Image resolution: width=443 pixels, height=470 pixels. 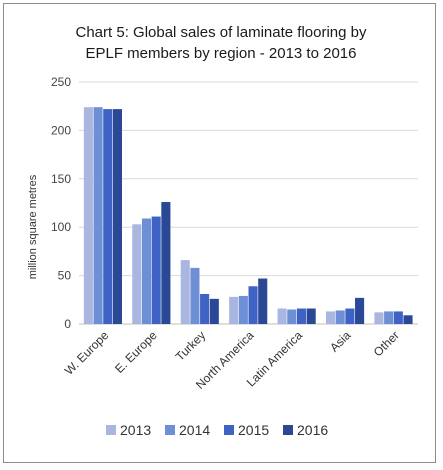 What do you see at coordinates (61, 179) in the screenshot?
I see `y-tick-label: 150` at bounding box center [61, 179].